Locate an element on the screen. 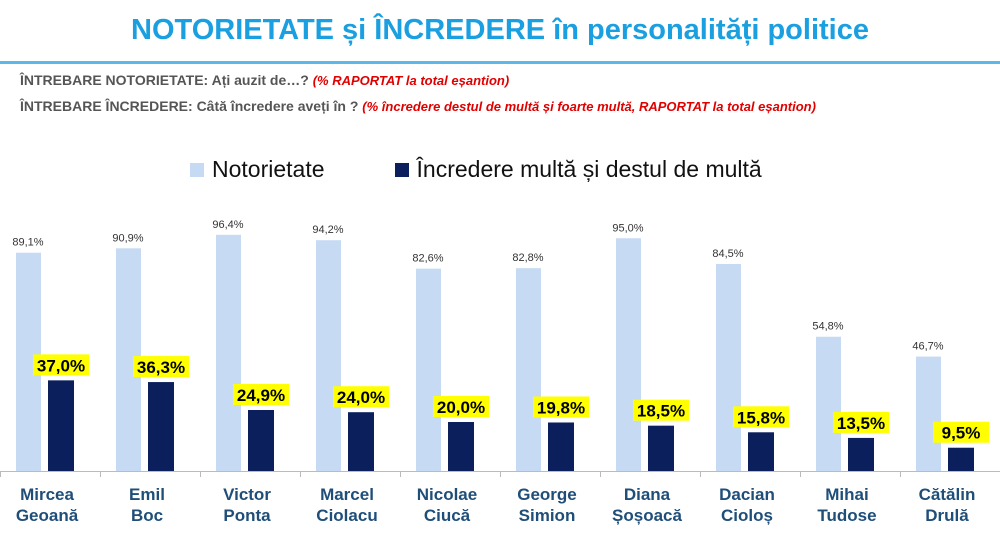 The width and height of the screenshot is (1000, 540). legend-label: Încredere multă și destul de multă is located at coordinates (589, 169).